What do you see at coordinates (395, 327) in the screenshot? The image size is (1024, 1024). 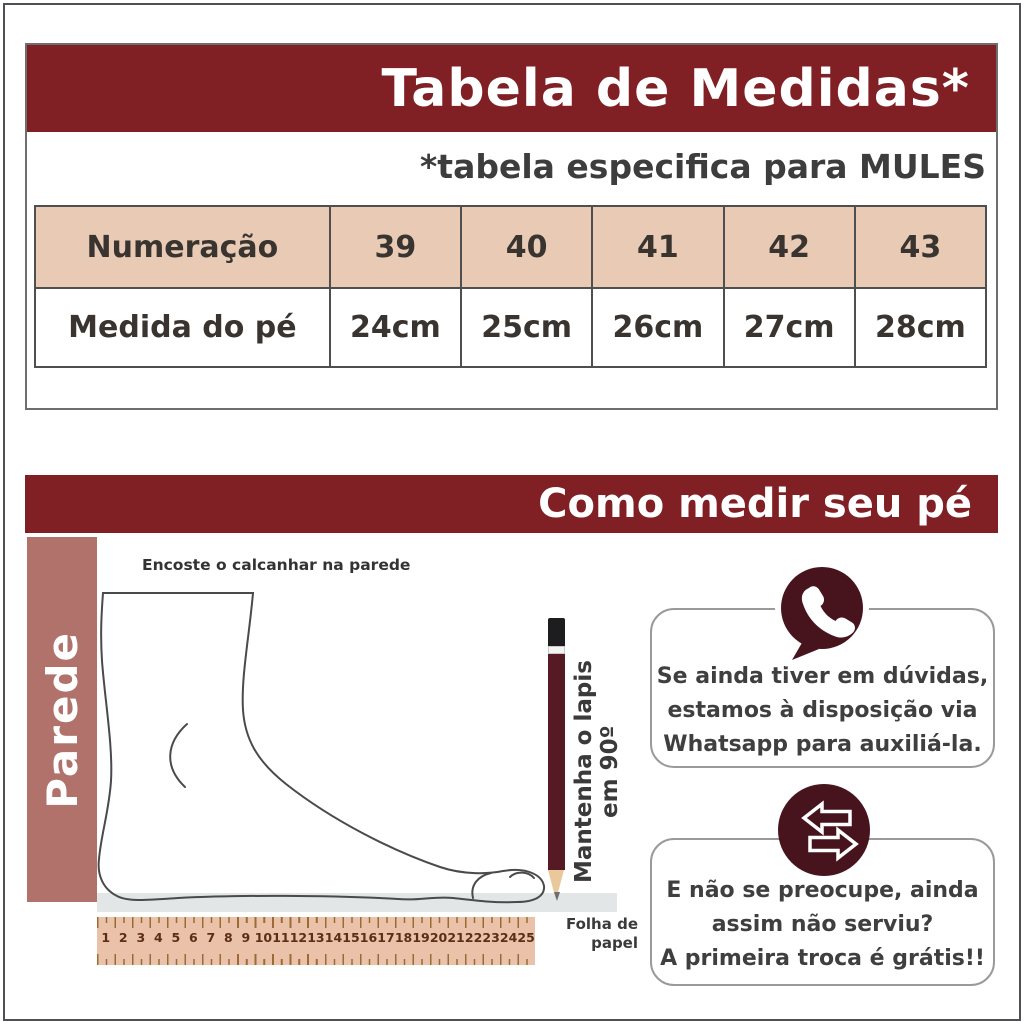 I see `table-cell-measure: 24cm` at bounding box center [395, 327].